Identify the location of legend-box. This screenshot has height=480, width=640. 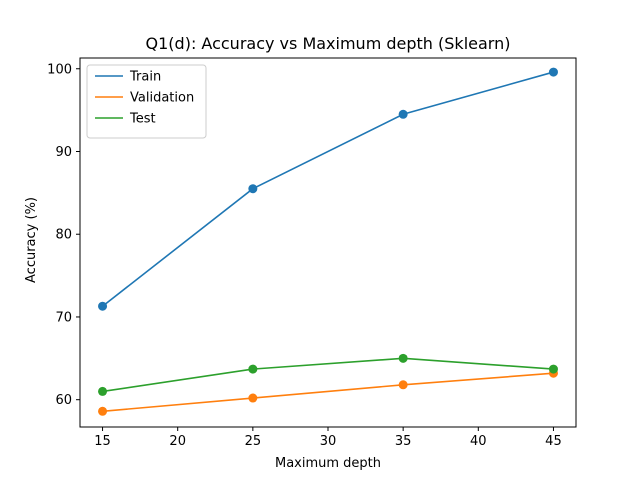
(146, 101).